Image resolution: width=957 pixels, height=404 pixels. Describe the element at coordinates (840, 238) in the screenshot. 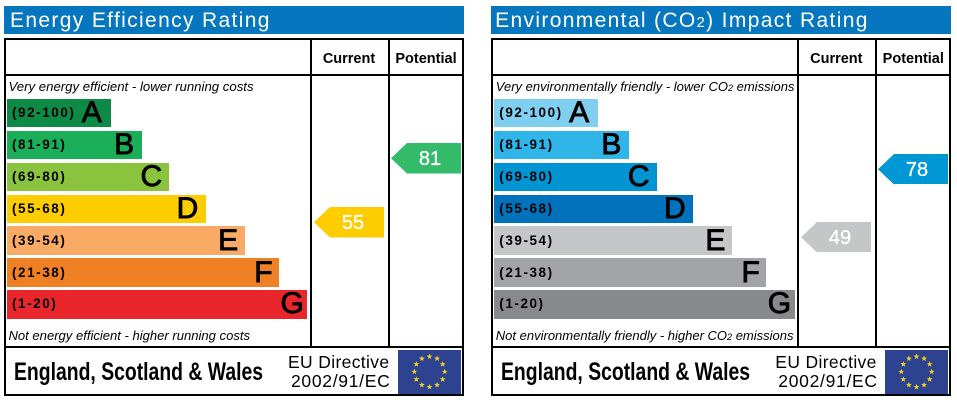

I see `svg-text: 49` at that location.